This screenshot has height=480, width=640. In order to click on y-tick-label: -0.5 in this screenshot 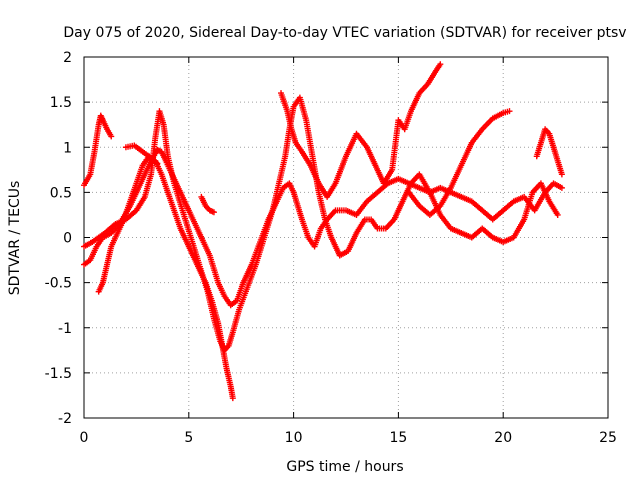, I will do `click(58, 284)`.